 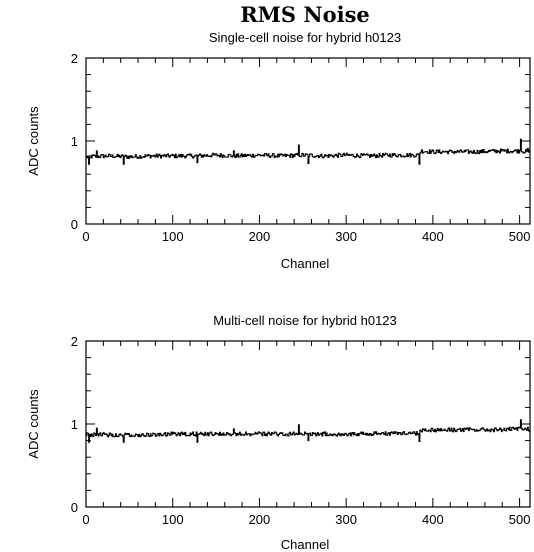 What do you see at coordinates (305, 14) in the screenshot?
I see `figure-title: RMS Noise` at bounding box center [305, 14].